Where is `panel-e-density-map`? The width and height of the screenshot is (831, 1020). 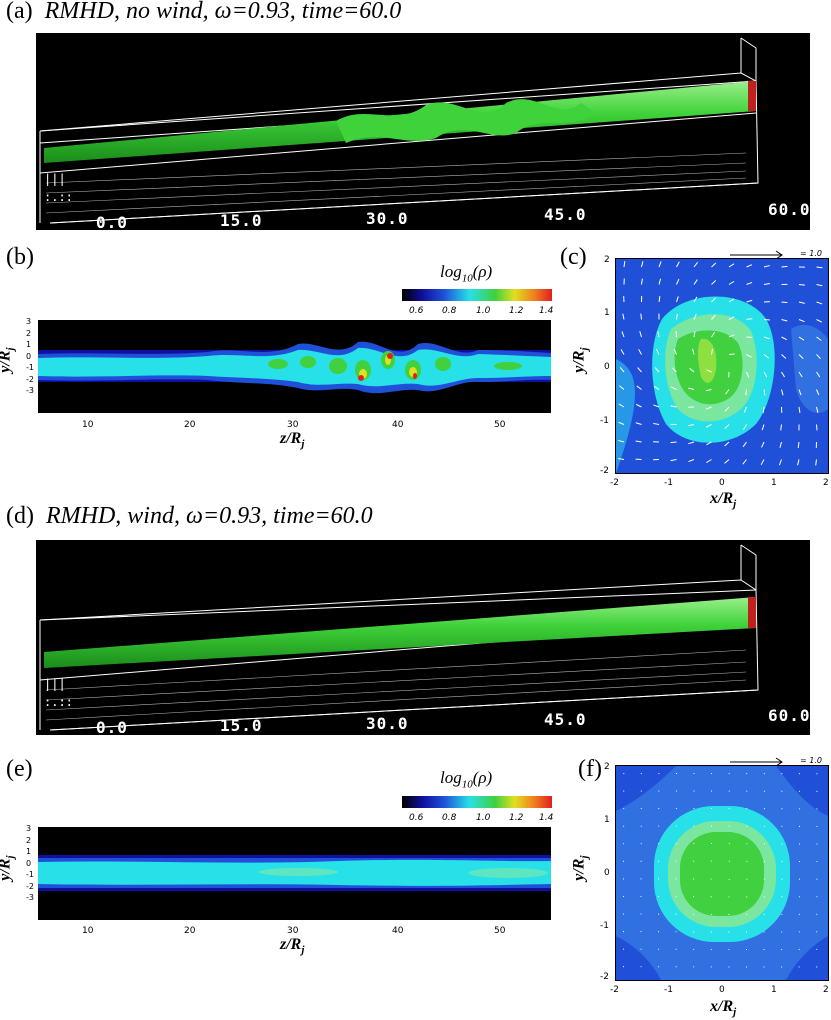 panel-e-density-map is located at coordinates (294, 873).